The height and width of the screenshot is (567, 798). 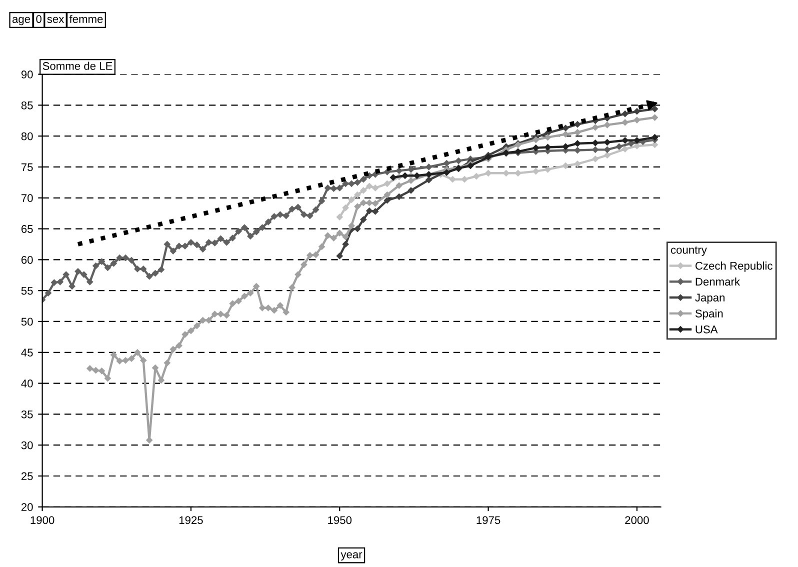 What do you see at coordinates (637, 520) in the screenshot?
I see `x-tick-label: 2000` at bounding box center [637, 520].